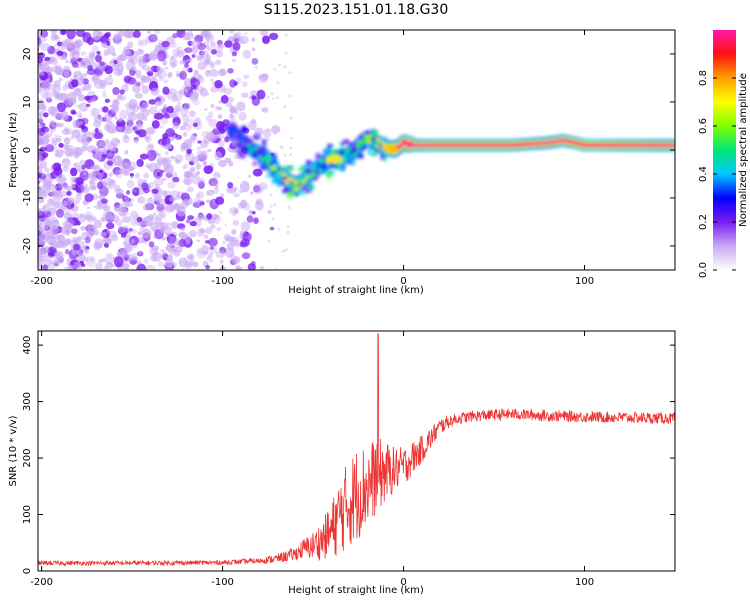 The height and width of the screenshot is (600, 750). I want to click on colorbar-tick-label: 0.8, so click(703, 78).